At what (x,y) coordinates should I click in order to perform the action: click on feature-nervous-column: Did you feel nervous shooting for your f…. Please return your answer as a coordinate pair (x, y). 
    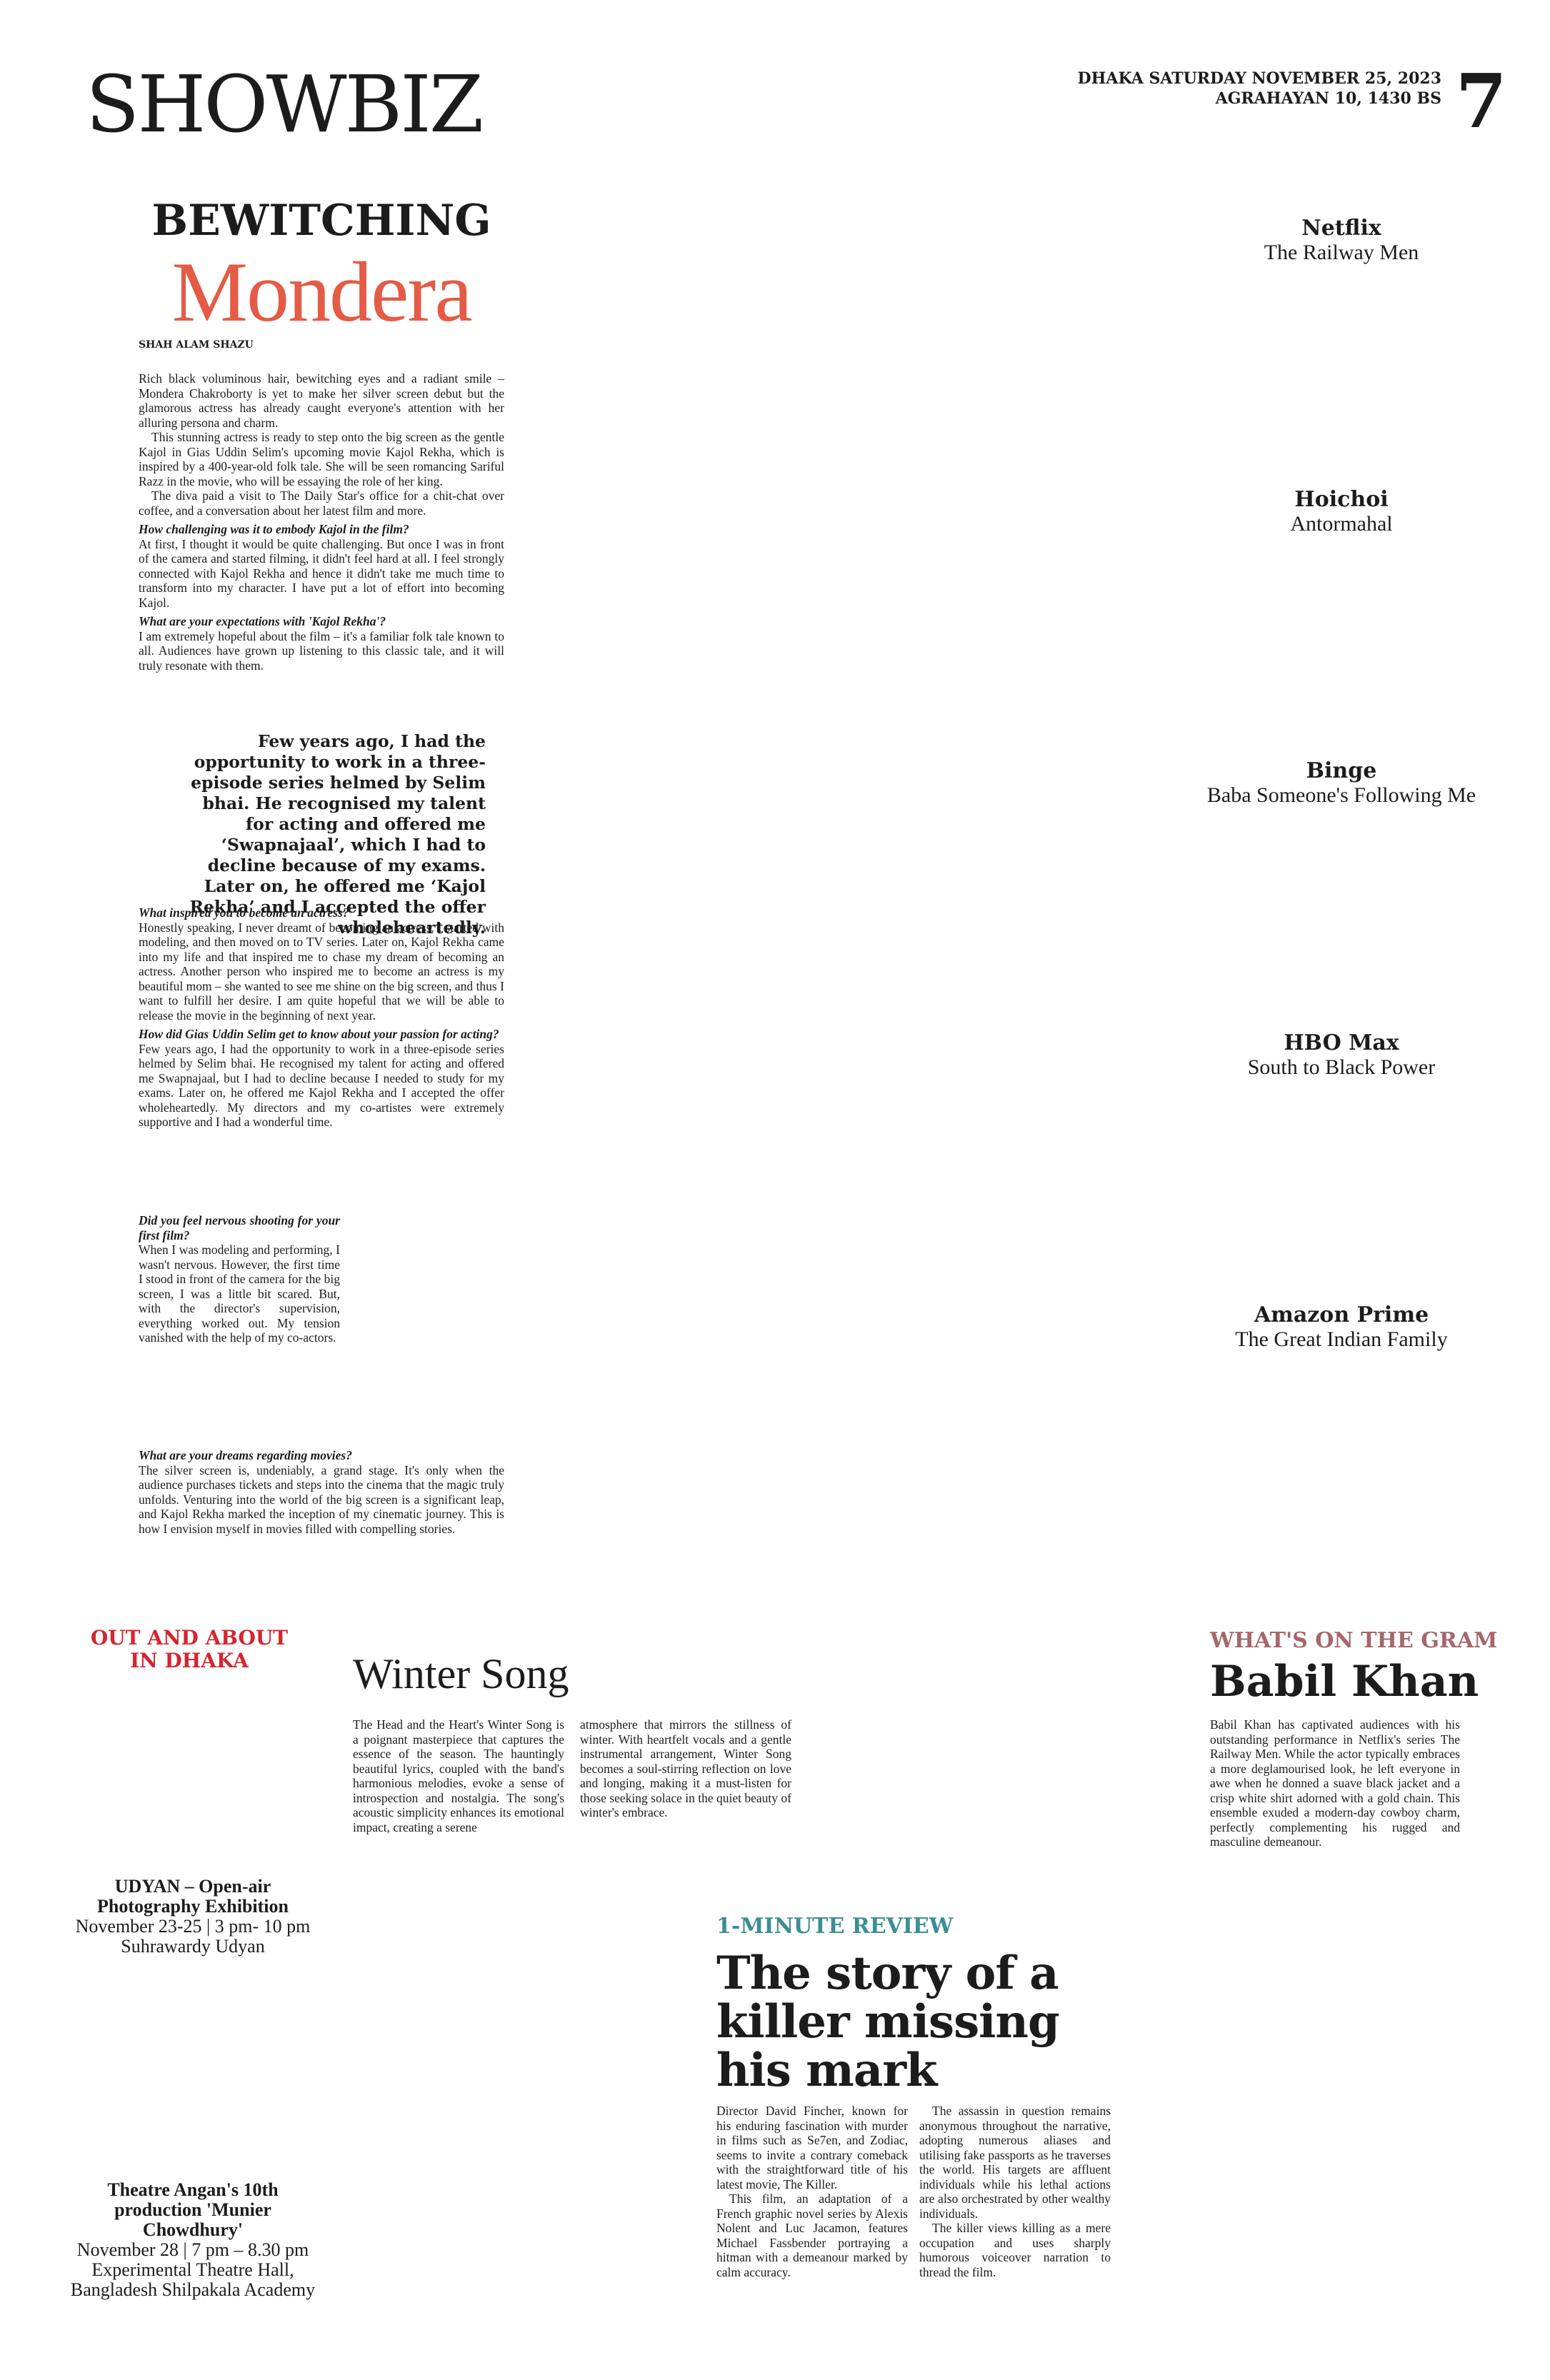
    Looking at the image, I should click on (239, 1277).